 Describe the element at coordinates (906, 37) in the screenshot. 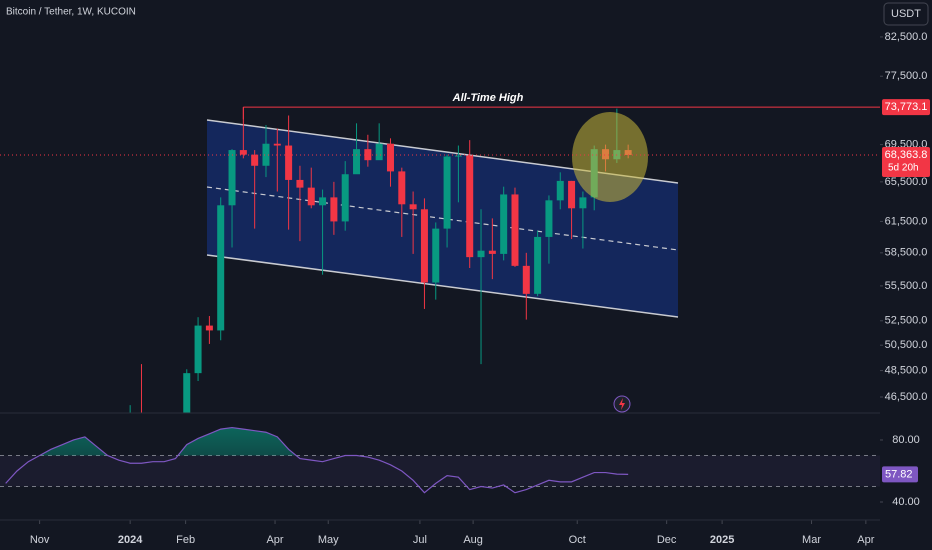

I see `y-tick-label: 82,500.0` at that location.